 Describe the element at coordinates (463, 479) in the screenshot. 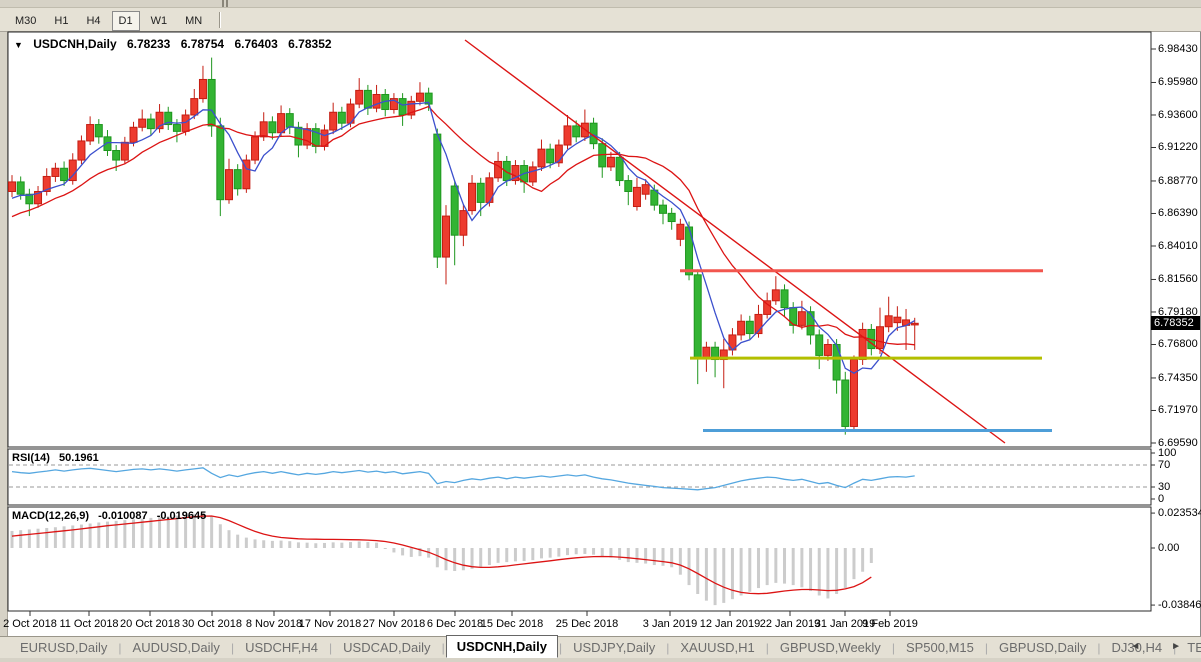

I see `rsi-line` at that location.